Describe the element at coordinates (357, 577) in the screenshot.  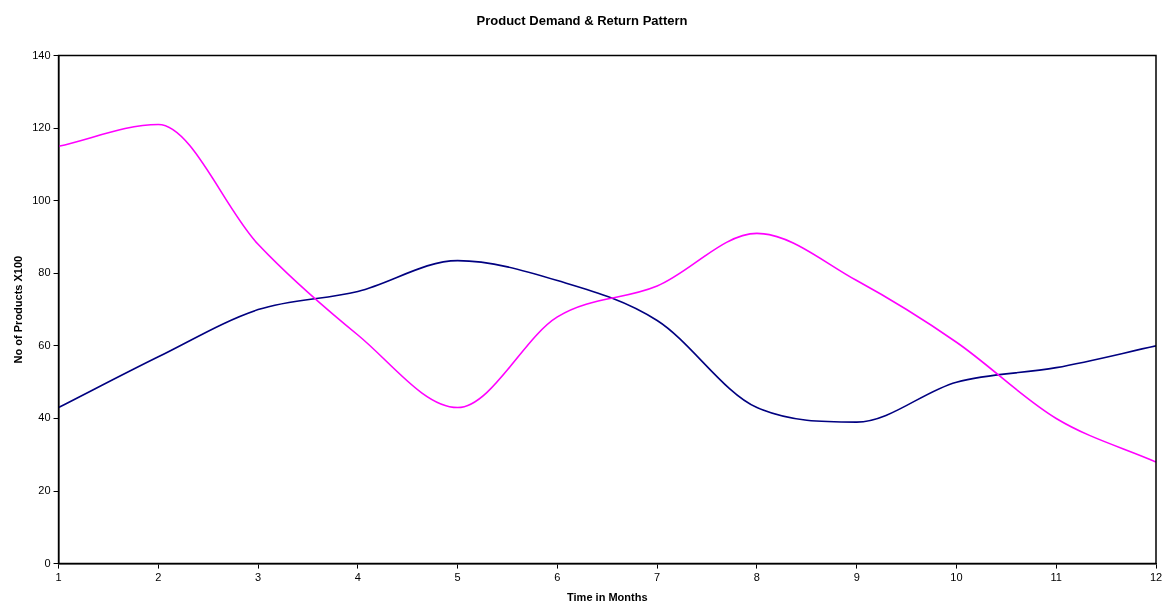
I see `x-tick-label: 4` at that location.